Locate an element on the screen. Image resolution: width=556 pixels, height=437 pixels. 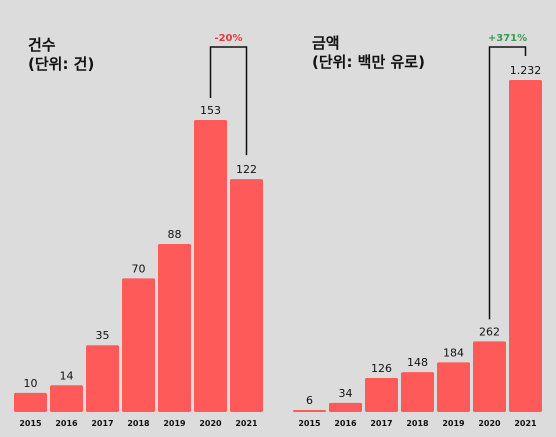
amount-subtitle: (단위: 백만 유로) is located at coordinates (368, 62).